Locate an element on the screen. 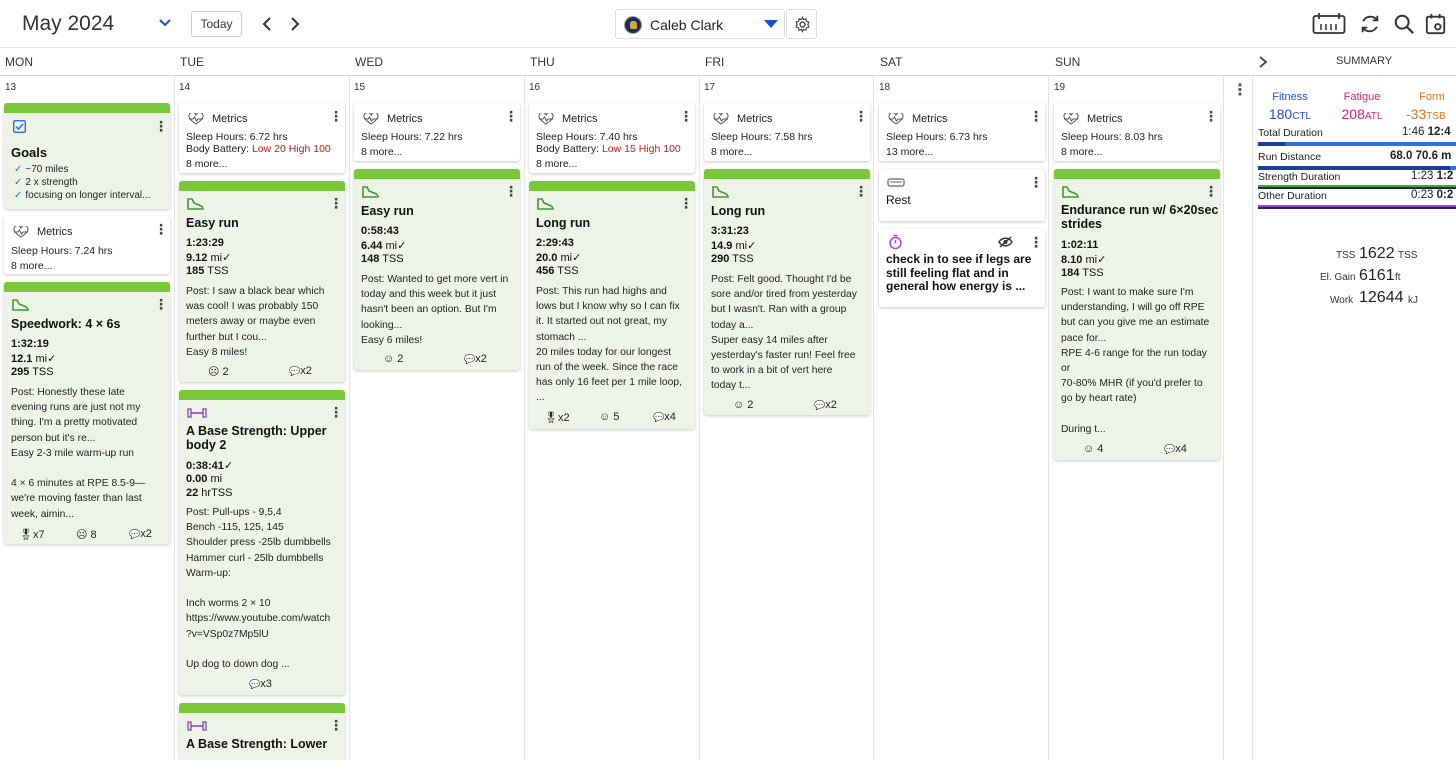 The image size is (1456, 760). reactions-count: ☹ 8 is located at coordinates (86, 535).